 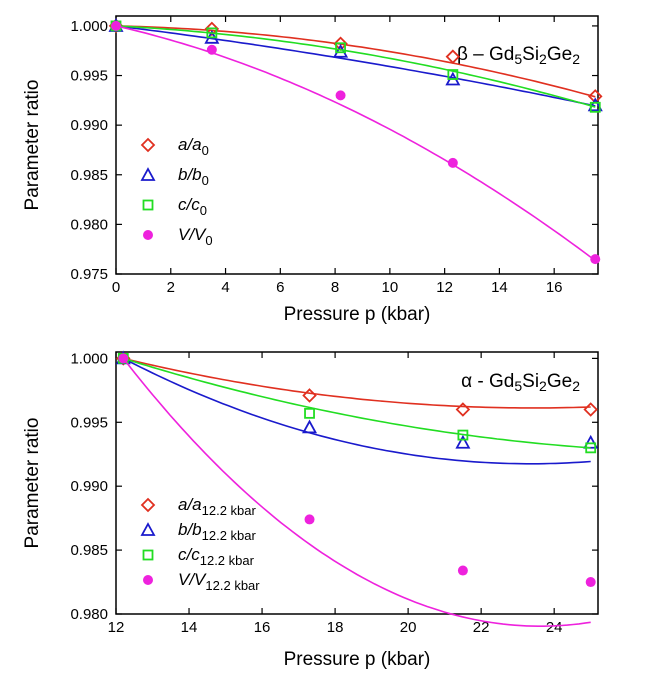 I want to click on legend-label-V: V/V12.2 kbar, so click(x=219, y=581).